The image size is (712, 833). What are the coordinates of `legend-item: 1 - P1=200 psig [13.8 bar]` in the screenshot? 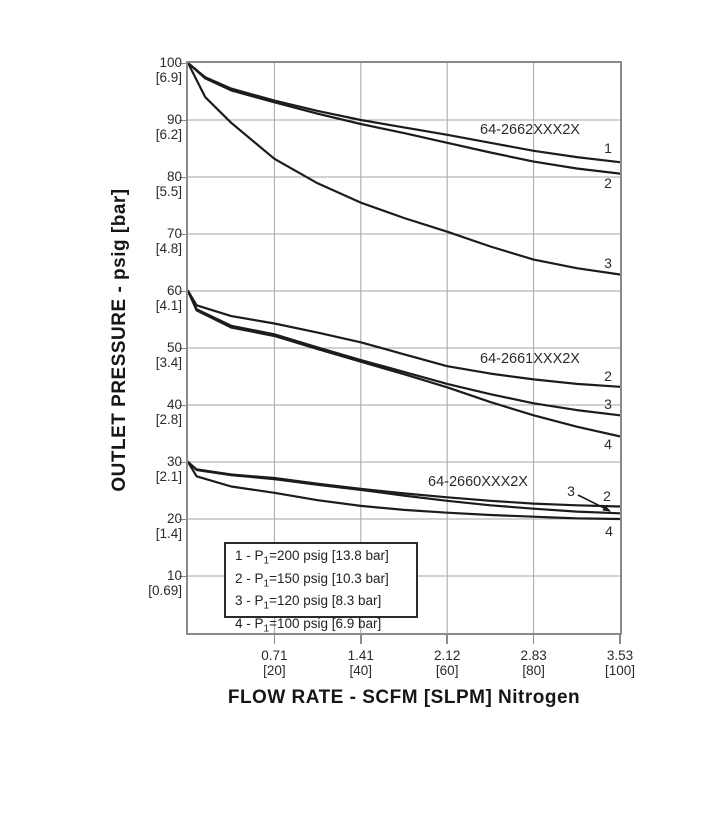 It's located at (312, 557).